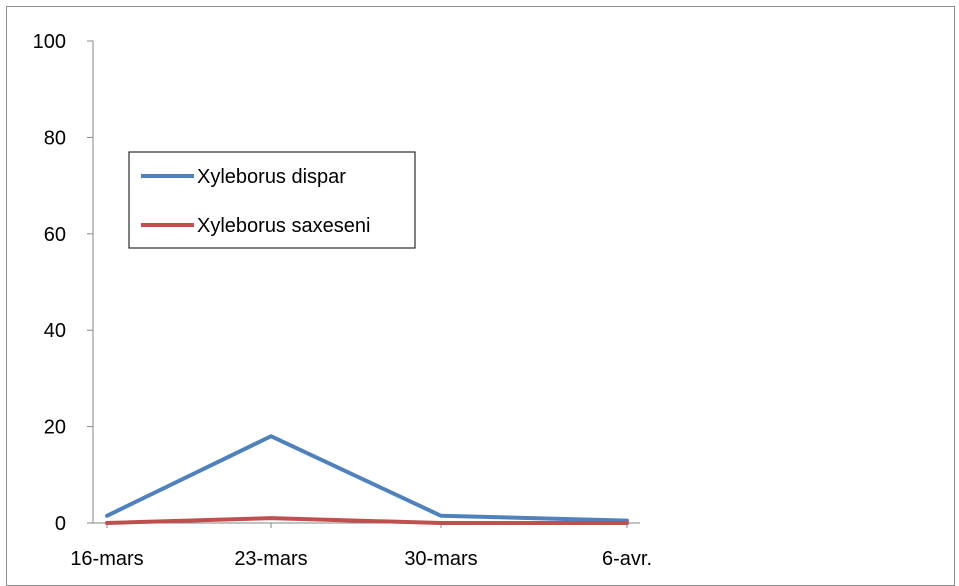 This screenshot has width=959, height=586. Describe the element at coordinates (55, 138) in the screenshot. I see `y-tick-label: 80` at that location.